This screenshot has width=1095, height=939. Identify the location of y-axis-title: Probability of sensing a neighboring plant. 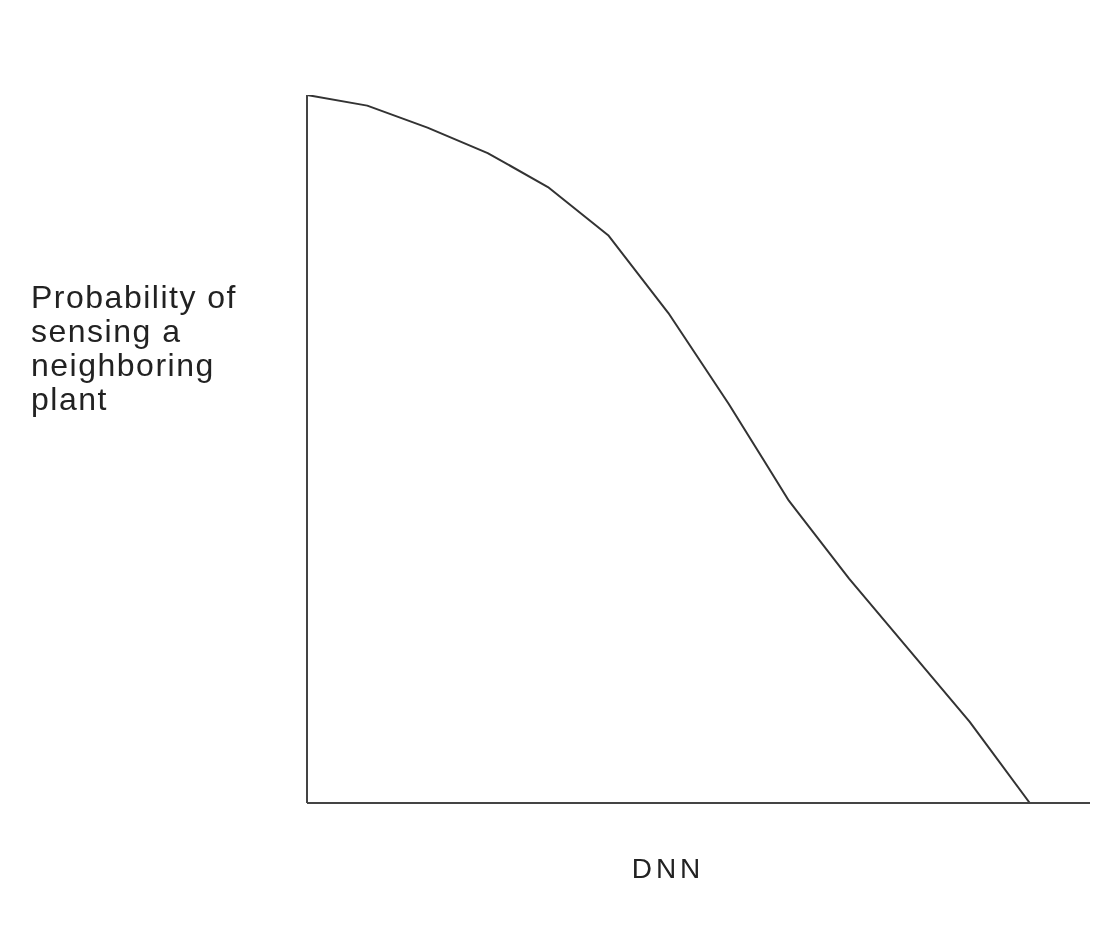
(134, 348).